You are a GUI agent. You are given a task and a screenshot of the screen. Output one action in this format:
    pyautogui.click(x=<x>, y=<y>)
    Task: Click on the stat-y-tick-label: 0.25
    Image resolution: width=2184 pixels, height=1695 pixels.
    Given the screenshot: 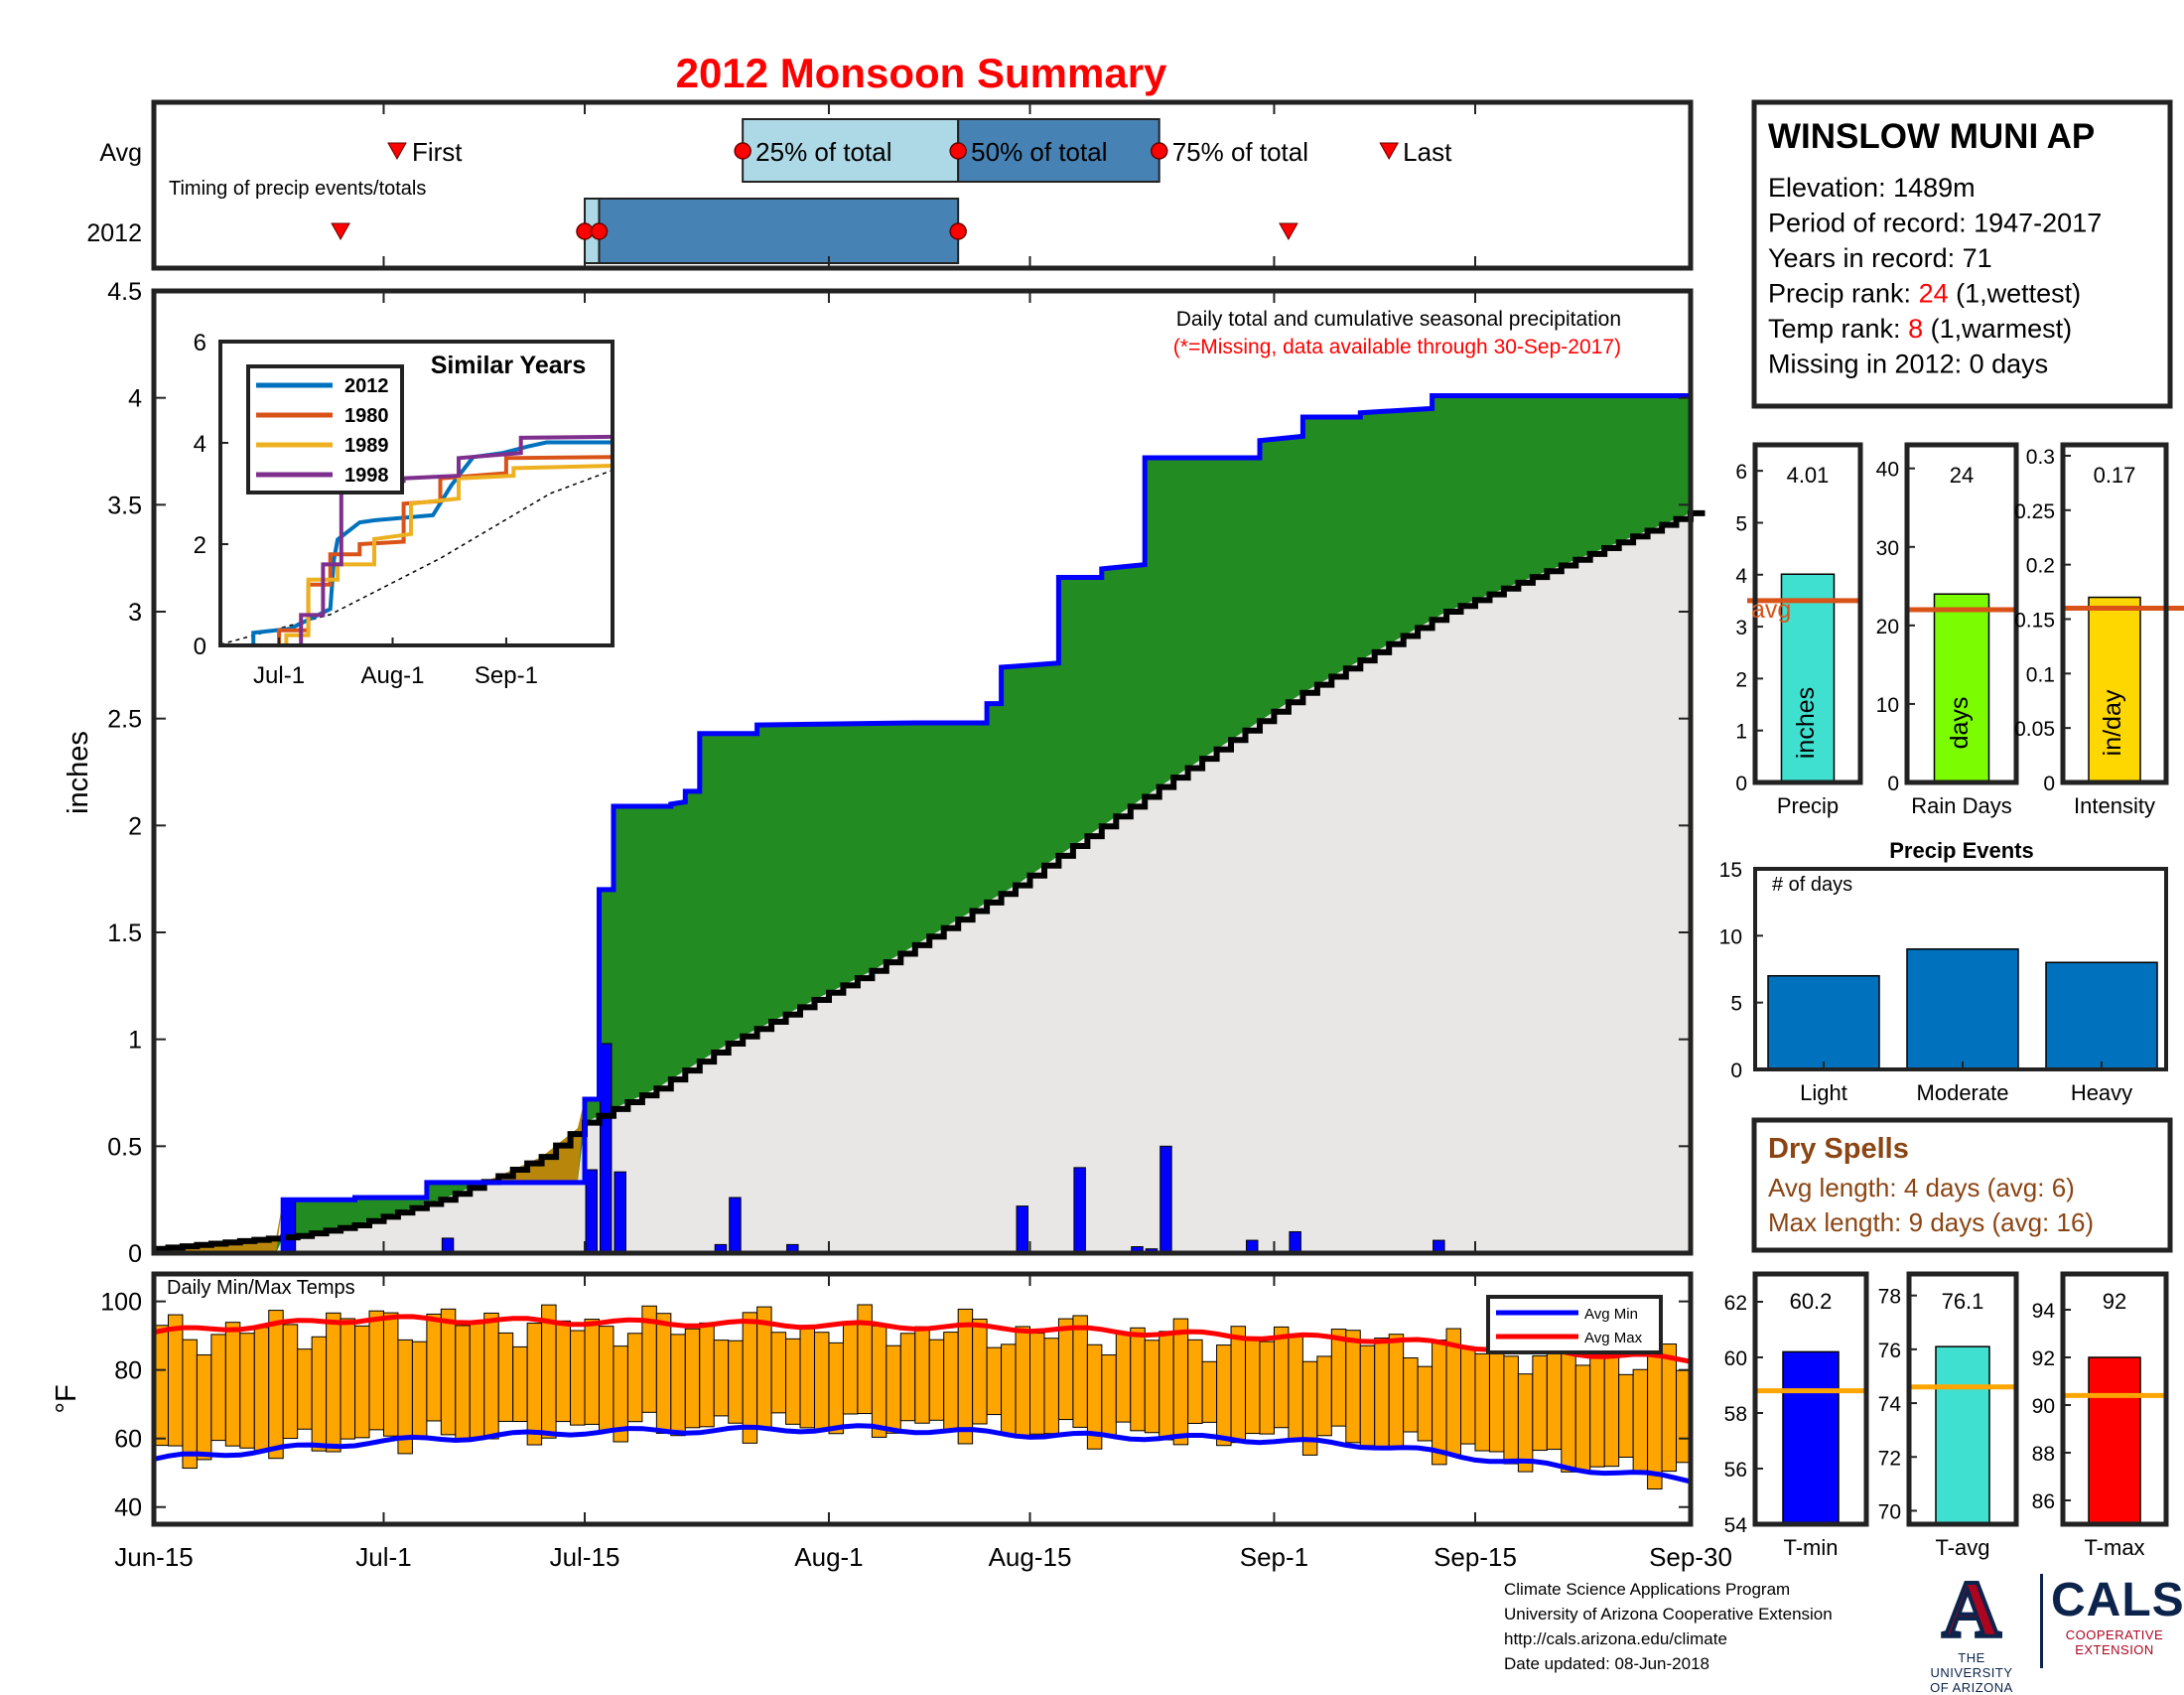 What is the action you would take?
    pyautogui.click(x=2034, y=512)
    